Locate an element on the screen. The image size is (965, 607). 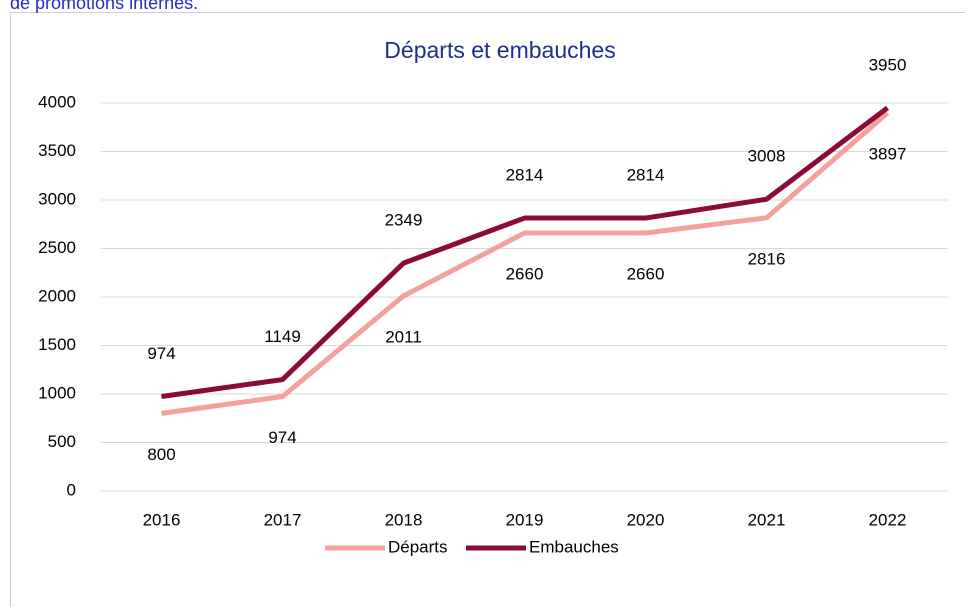
chart-title: Départs et embauches is located at coordinates (499, 50).